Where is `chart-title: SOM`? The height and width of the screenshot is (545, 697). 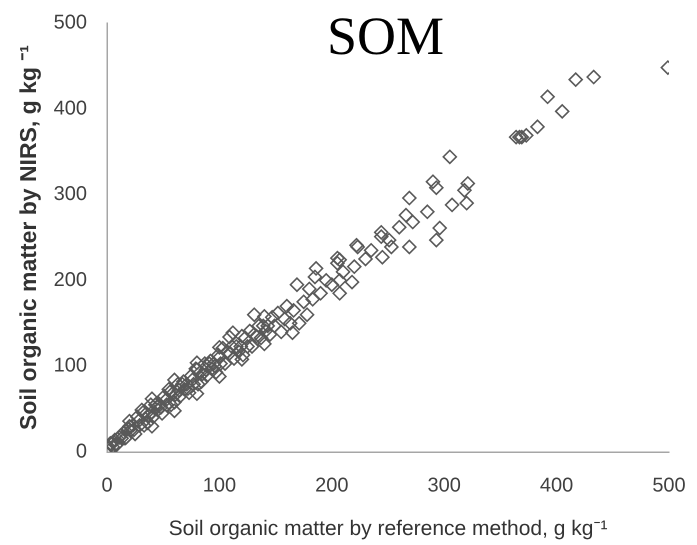 chart-title: SOM is located at coordinates (385, 36).